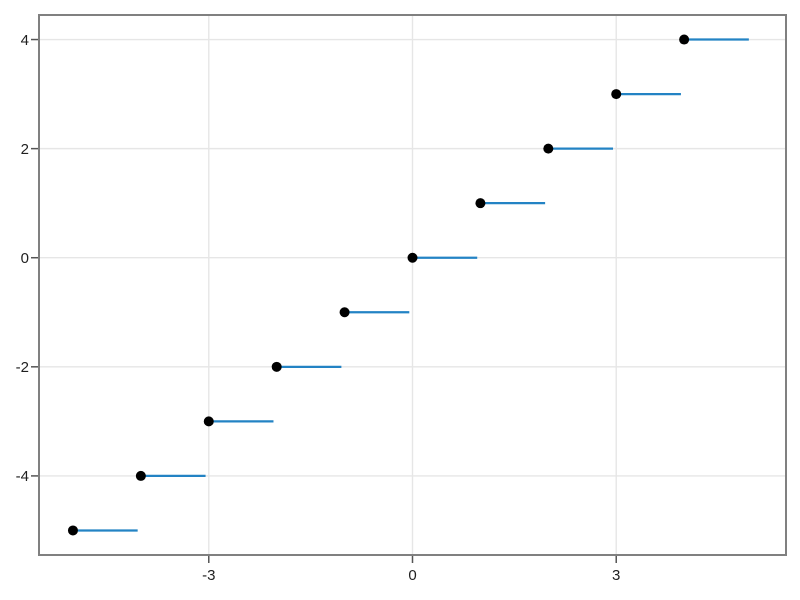 Image resolution: width=800 pixels, height=600 pixels. I want to click on y-tick-label: 2, so click(25, 149).